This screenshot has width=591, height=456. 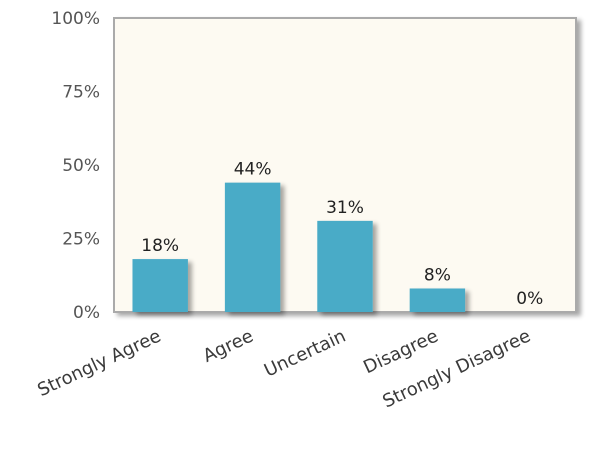 What do you see at coordinates (81, 240) in the screenshot?
I see `y-tick-label: 25%` at bounding box center [81, 240].